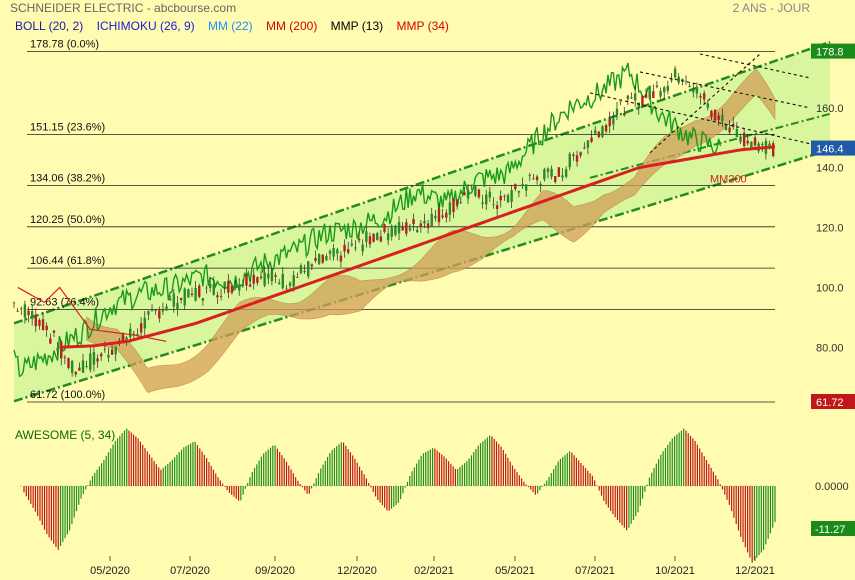 This screenshot has width=855, height=580. What do you see at coordinates (705, 103) in the screenshot?
I see `resistance-line` at bounding box center [705, 103].